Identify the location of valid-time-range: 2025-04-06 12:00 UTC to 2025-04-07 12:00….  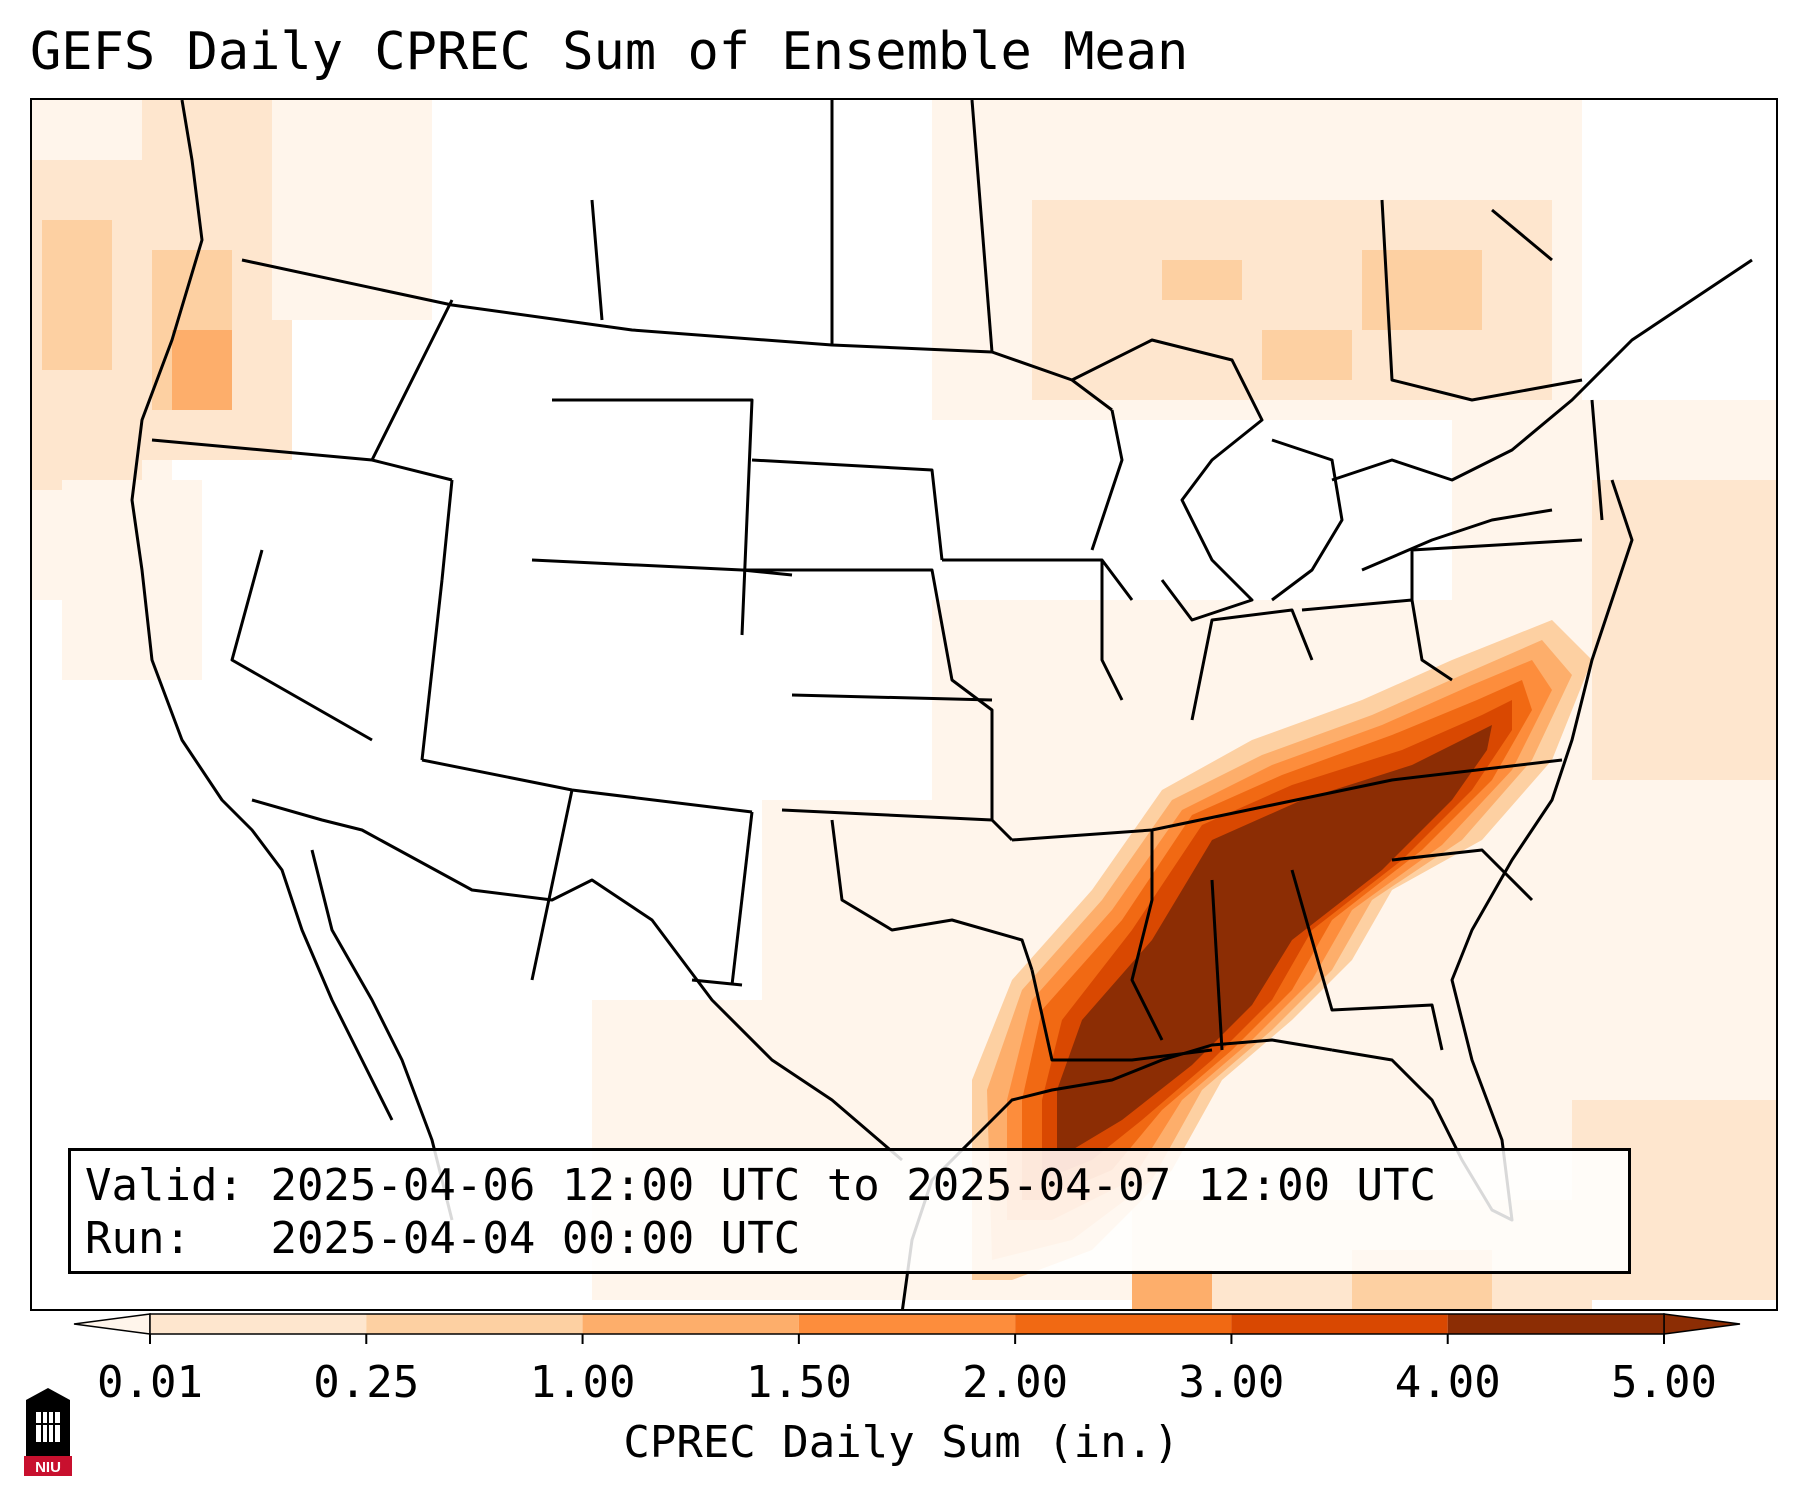
(853, 1185).